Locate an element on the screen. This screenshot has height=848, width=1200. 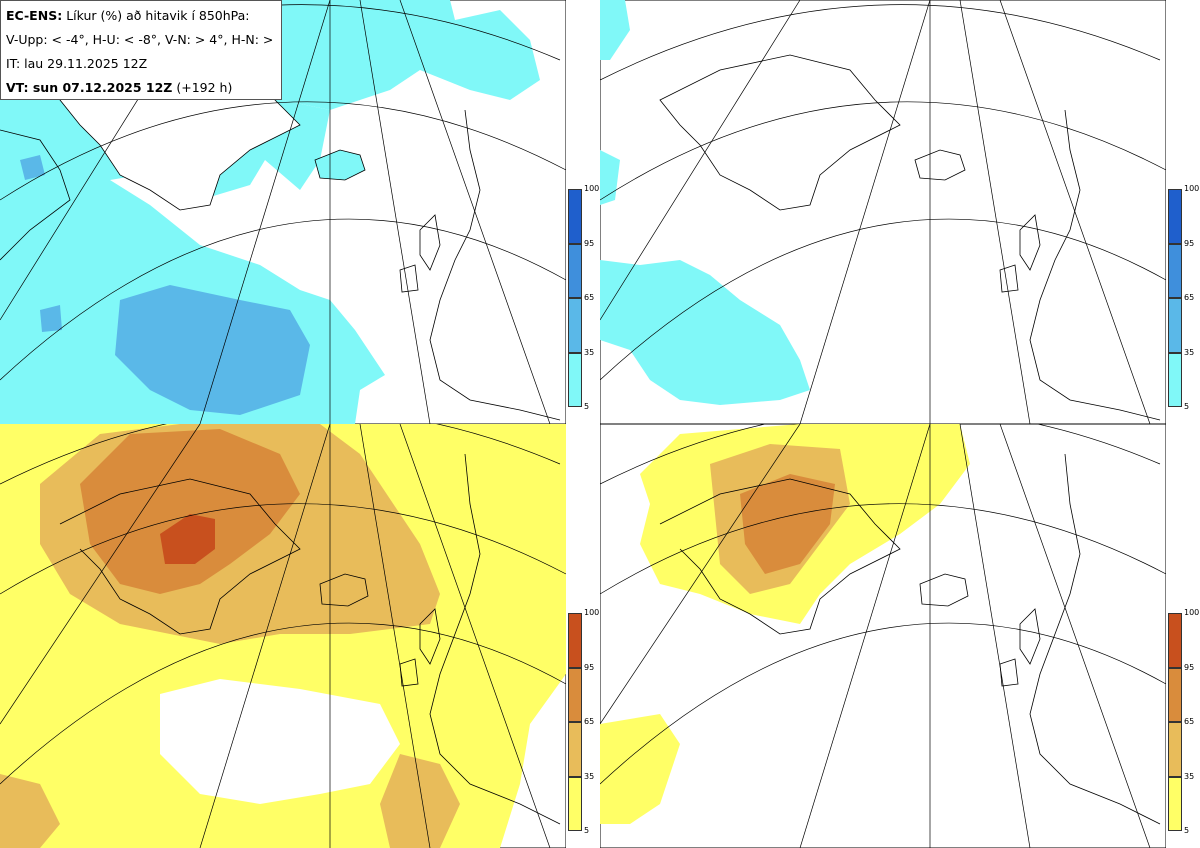
colorbar-v-upp-tick-label: 5 is located at coordinates (587, 406).